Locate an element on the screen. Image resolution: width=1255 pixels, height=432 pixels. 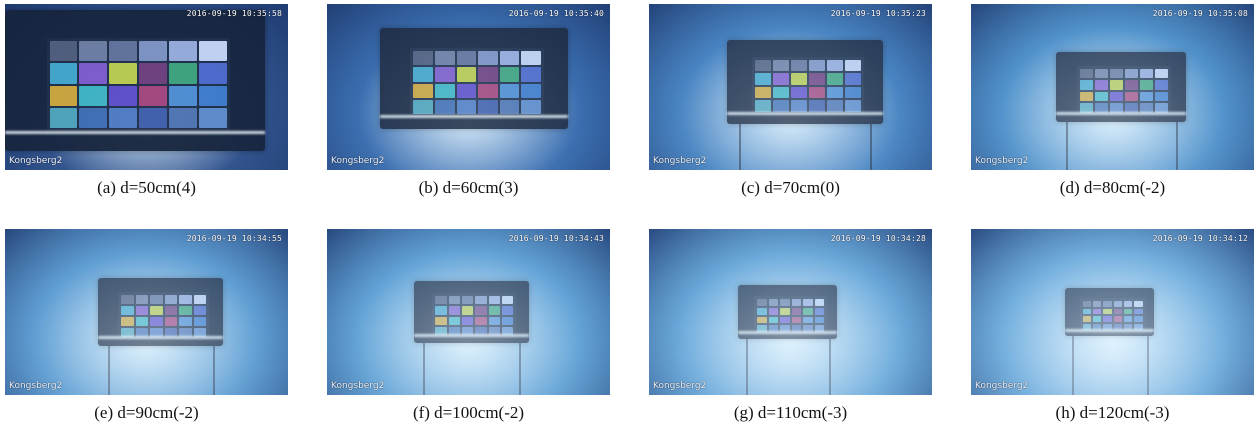
panel-caption: (g) d=110cm(-3) is located at coordinates (790, 412).